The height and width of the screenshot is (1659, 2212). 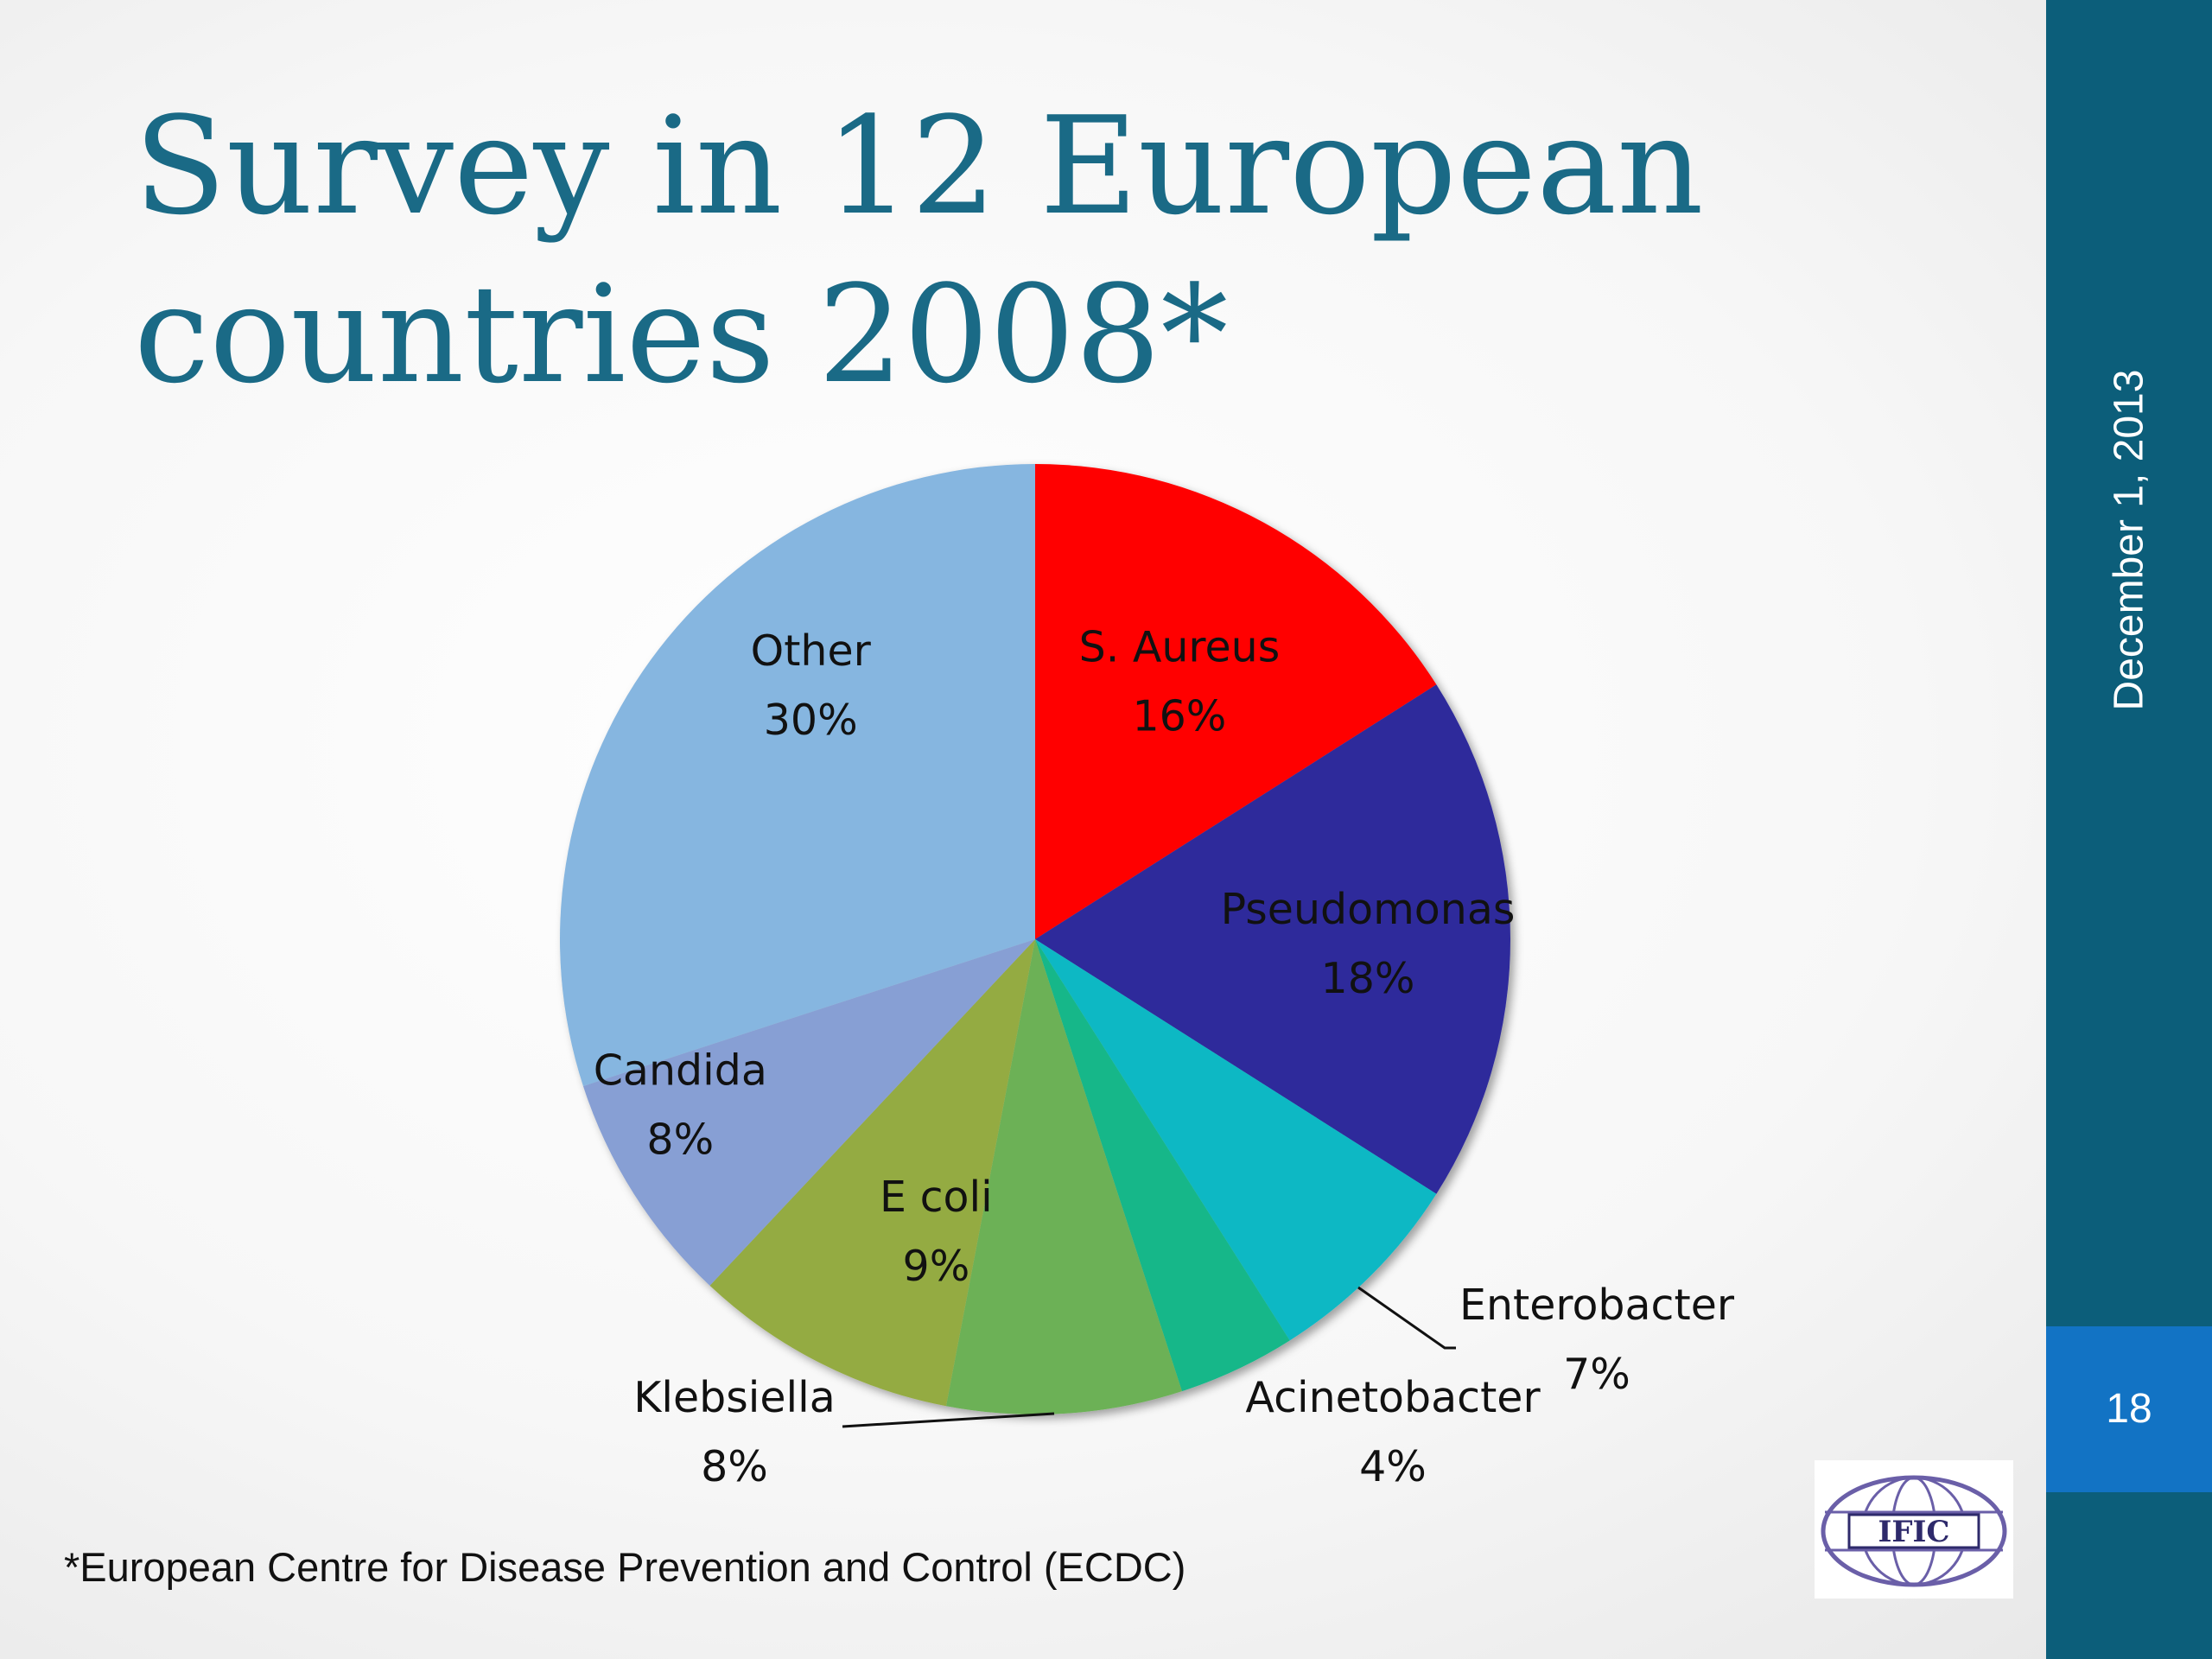 I want to click on pie-slice-acinetobacter, so click(x=1162, y=1165).